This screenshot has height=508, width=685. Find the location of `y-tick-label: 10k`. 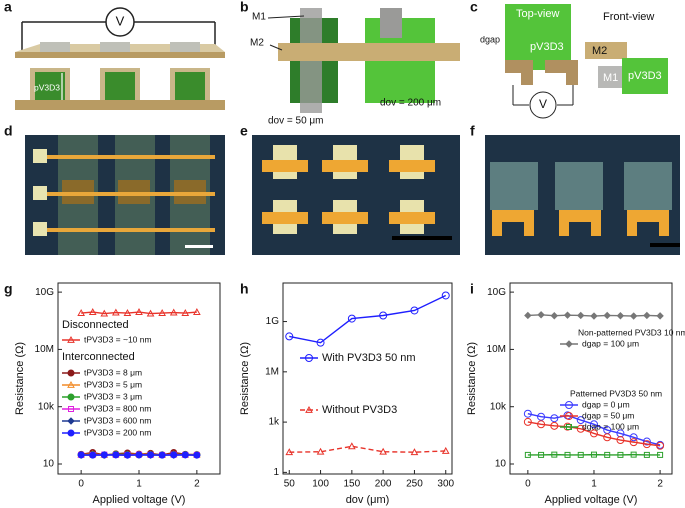

y-tick-label: 10k is located at coordinates (498, 406).